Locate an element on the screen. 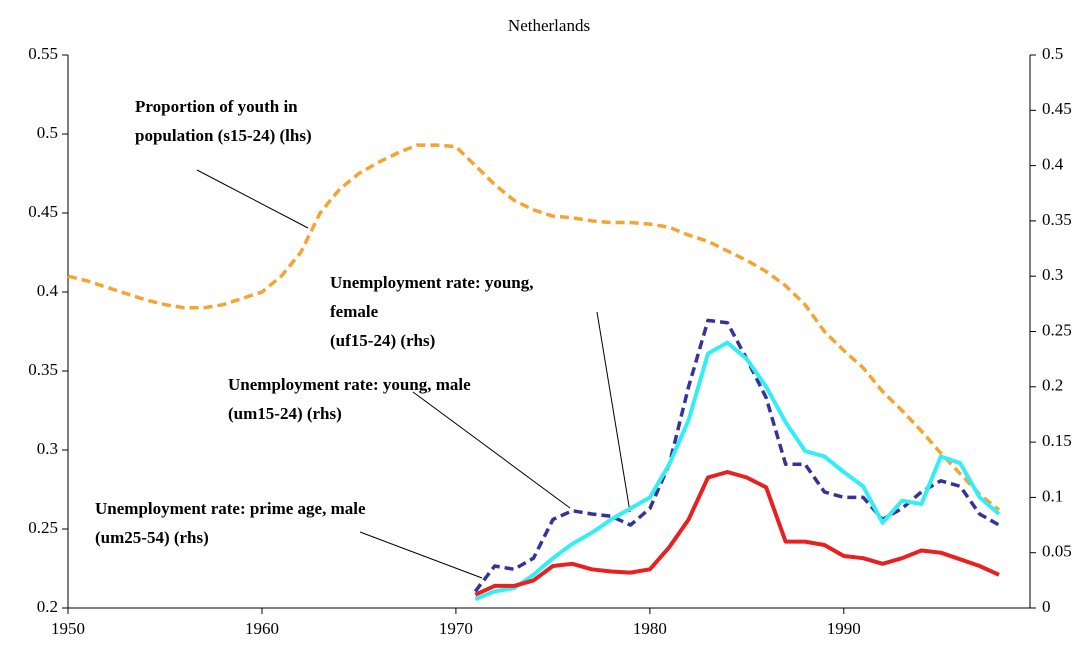  series-line is located at coordinates (737, 533).